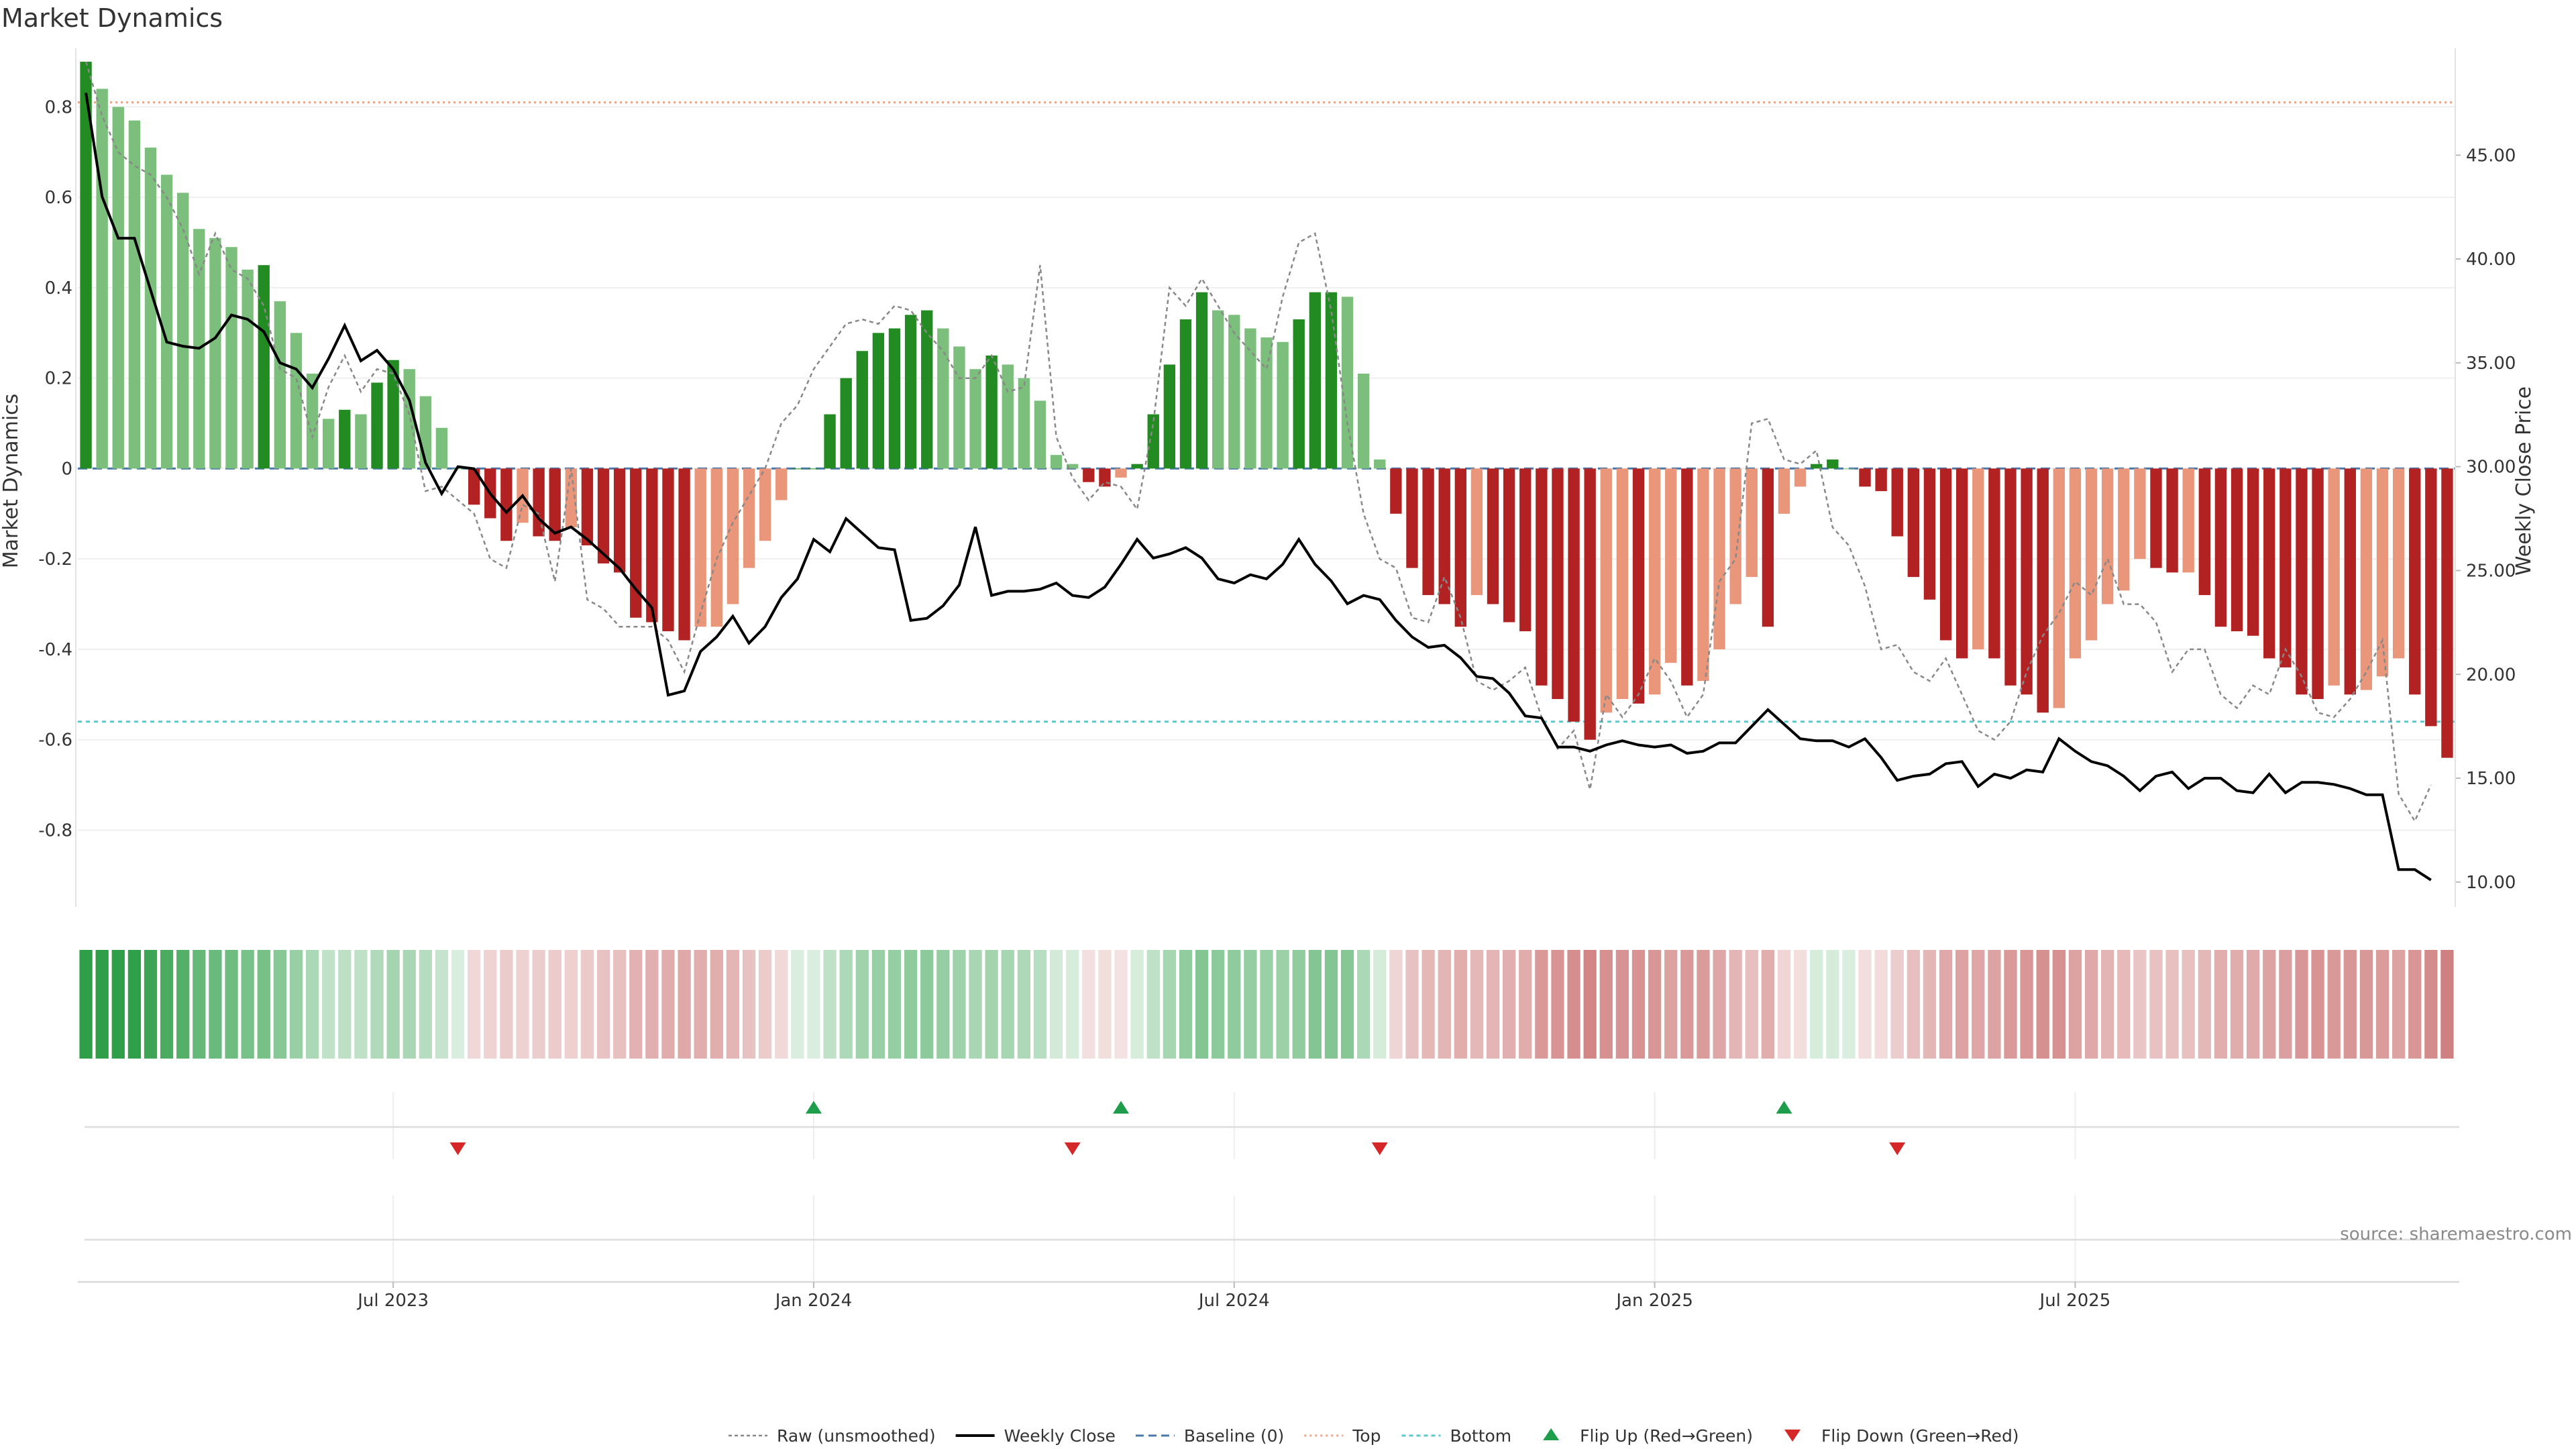  Describe the element at coordinates (2456, 1234) in the screenshot. I see `source-credit: source: sharemaestro.com` at that location.